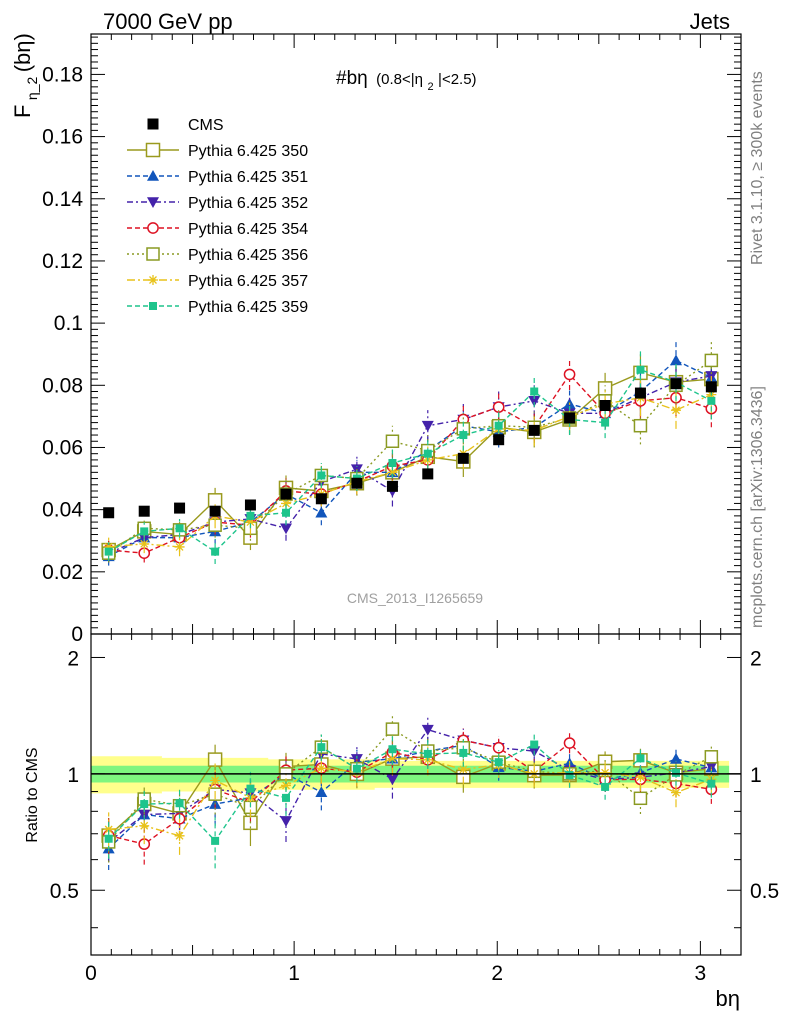 This screenshot has width=786, height=1024. I want to click on y-tick-label: 0.12, so click(62, 261).